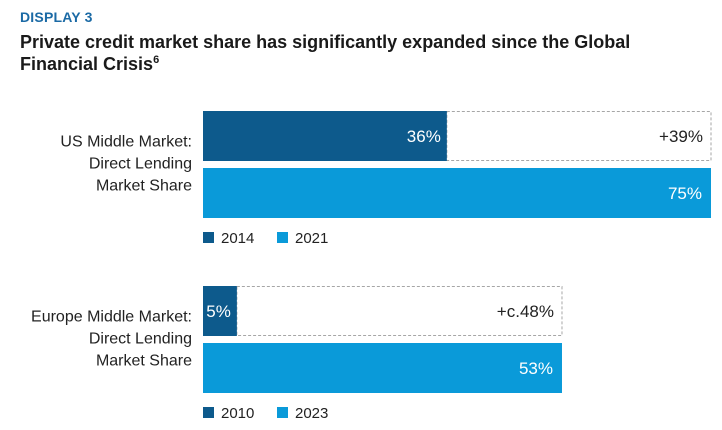  What do you see at coordinates (156, 60) in the screenshot?
I see `title-footnote-marker: 6` at bounding box center [156, 60].